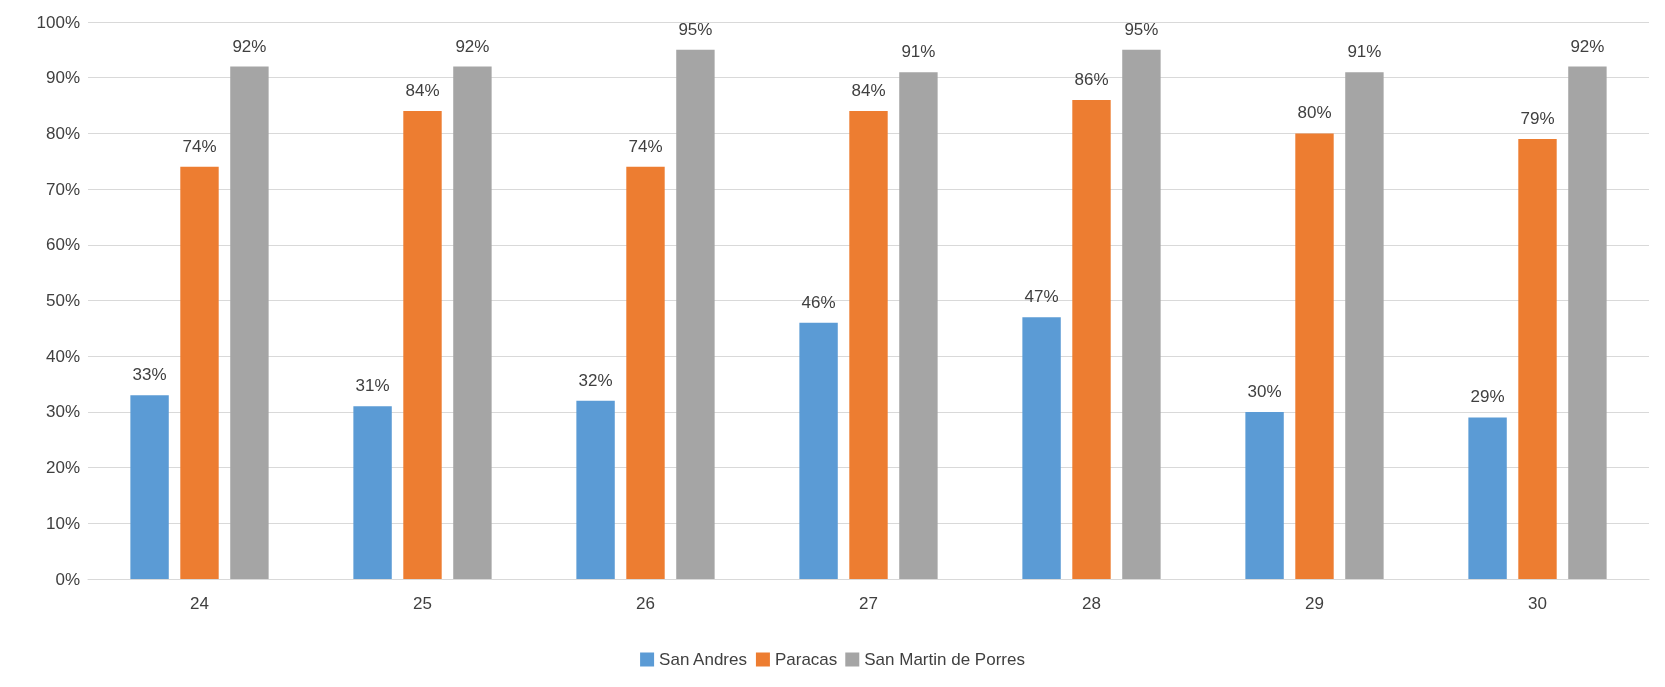  What do you see at coordinates (62, 189) in the screenshot?
I see `y-tick-label: 70%` at bounding box center [62, 189].